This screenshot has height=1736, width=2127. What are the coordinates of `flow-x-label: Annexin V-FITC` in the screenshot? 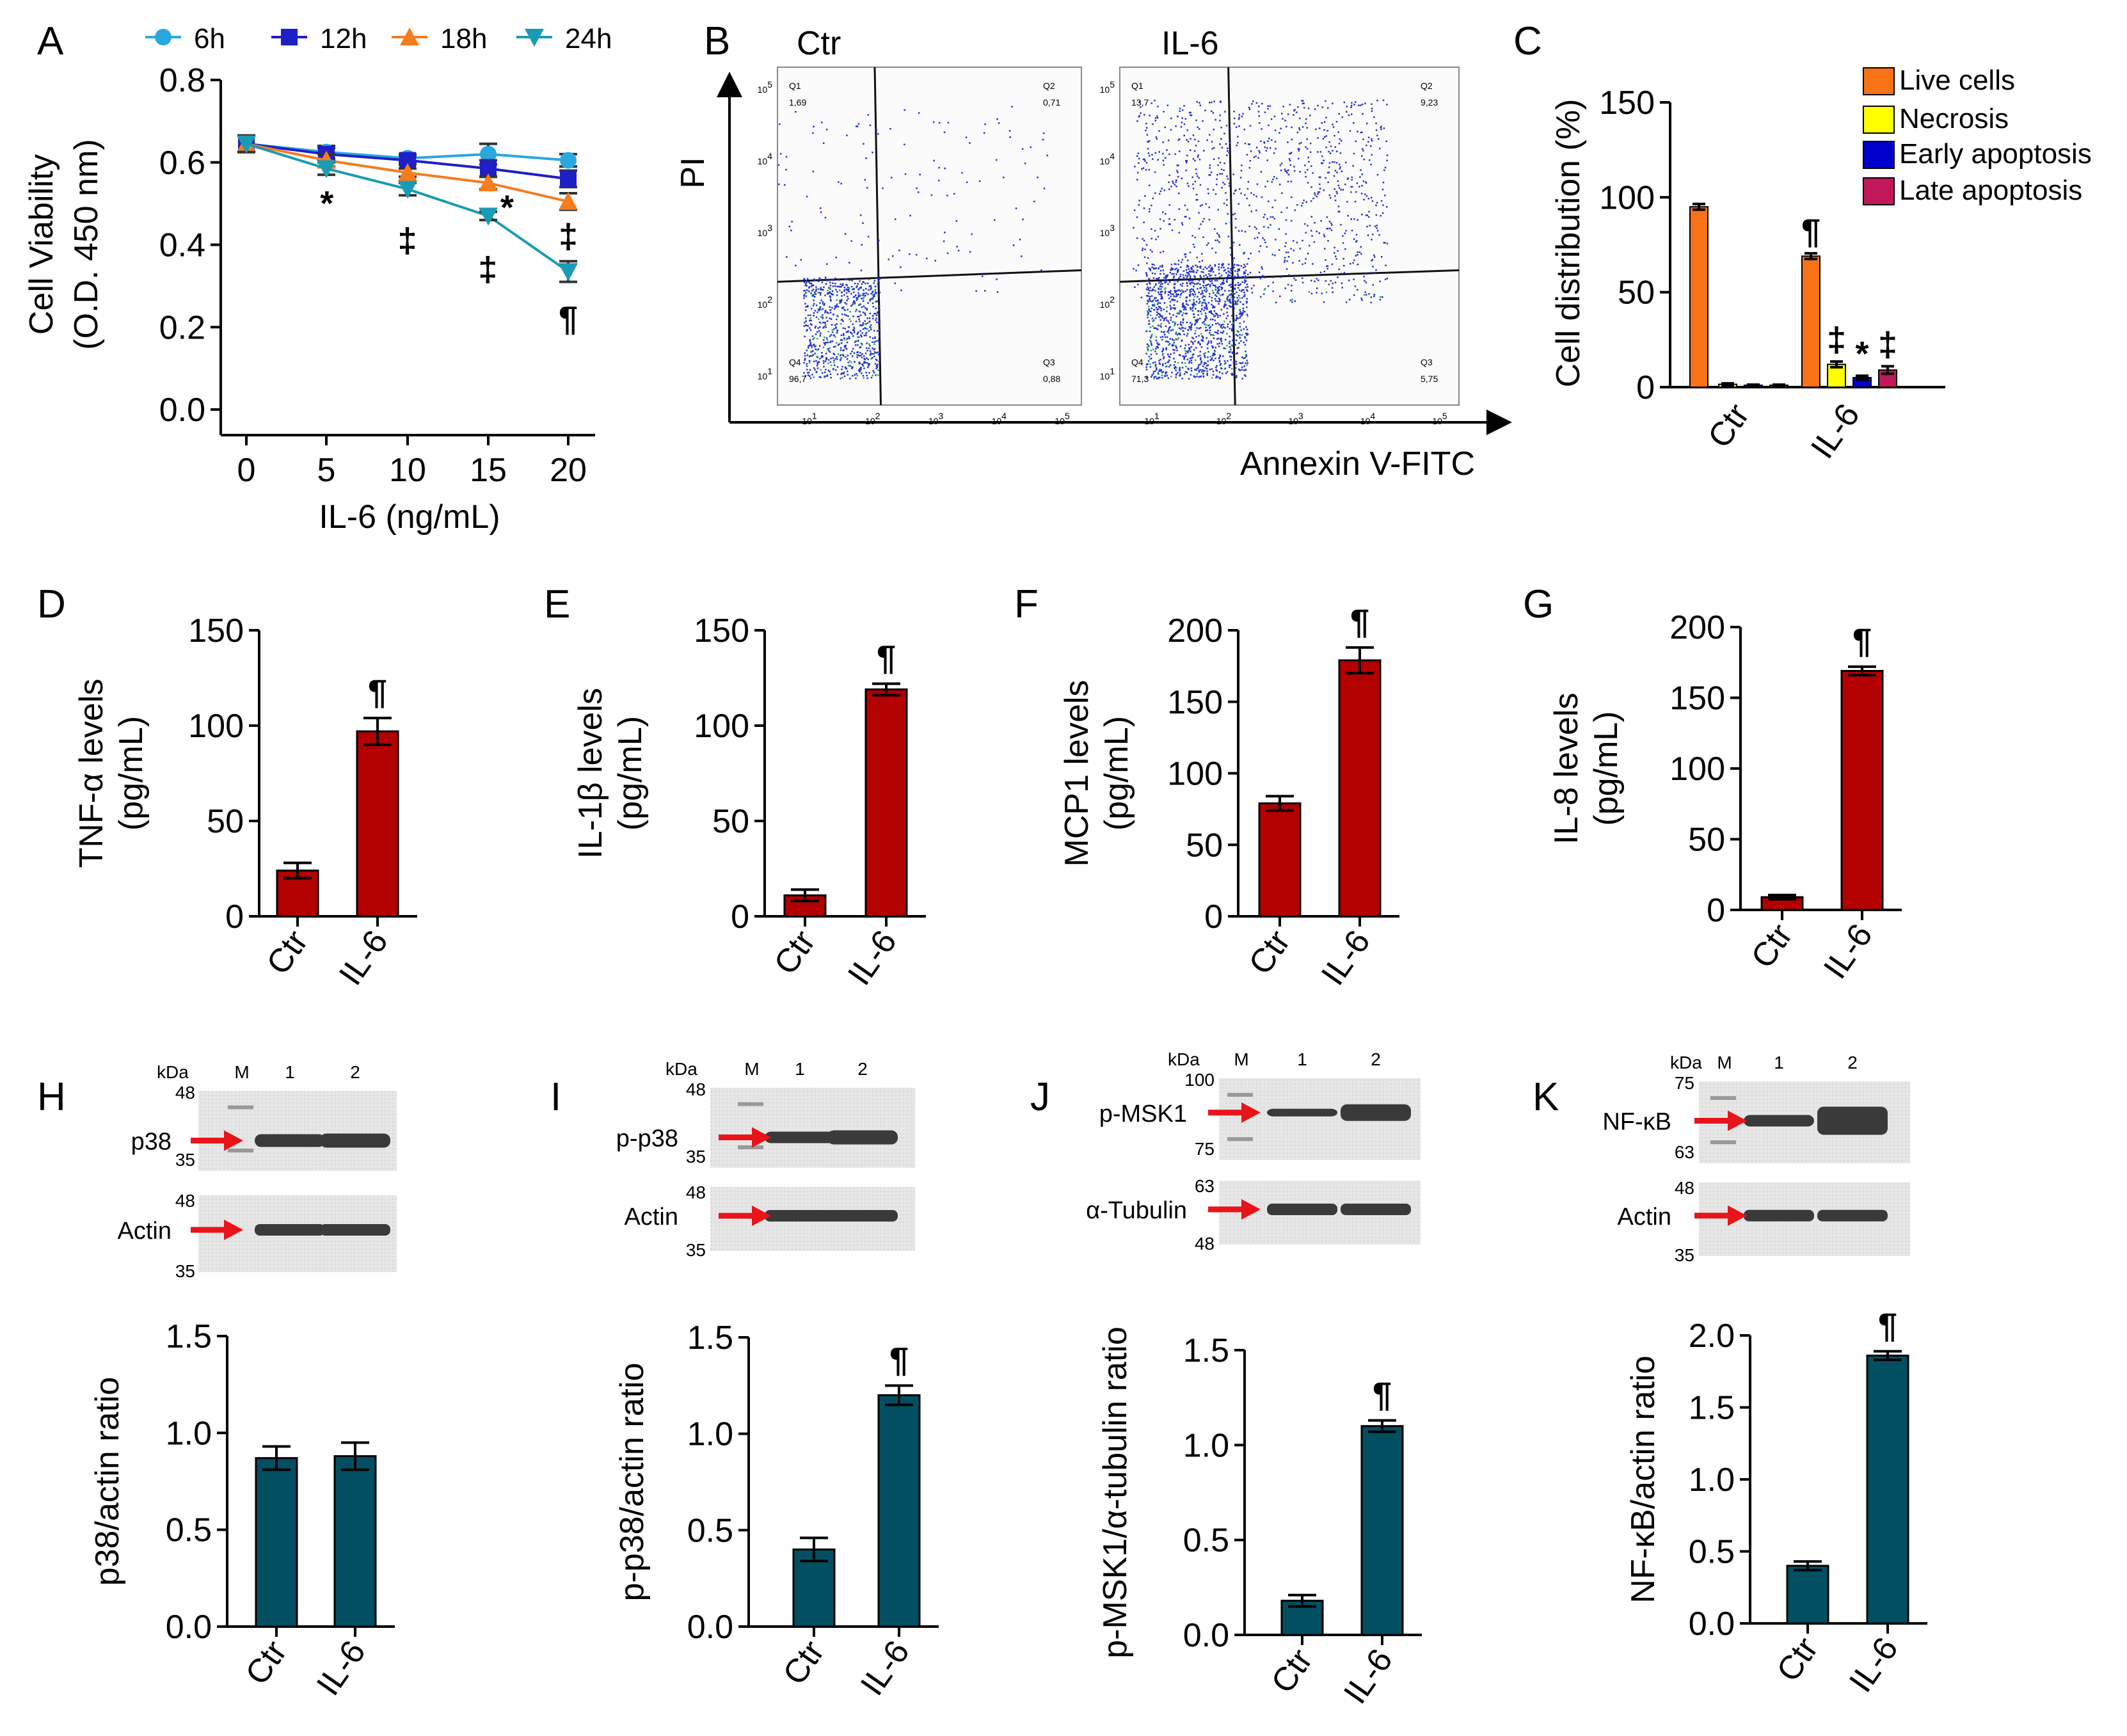 It's located at (1357, 463).